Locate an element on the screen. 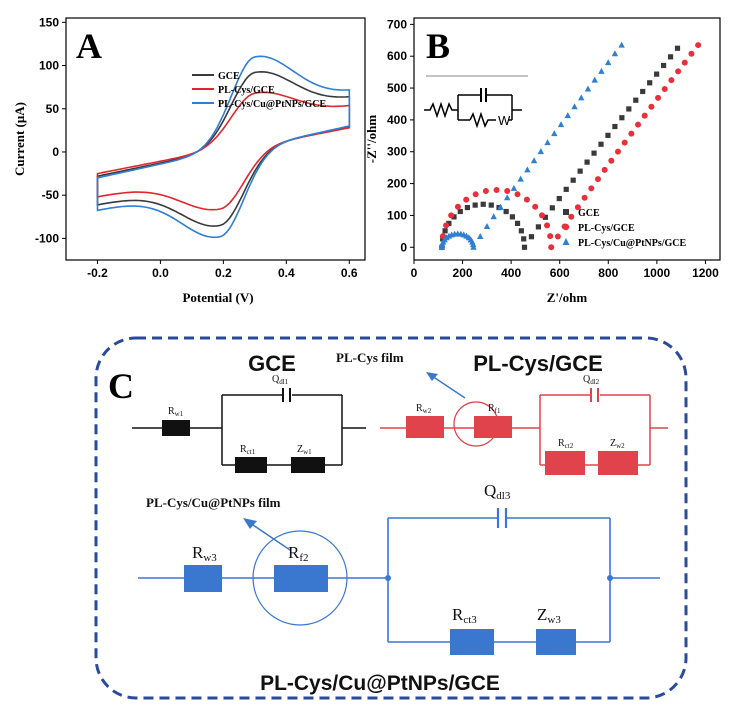 This screenshot has height=722, width=740. x-tick-label-a: 0.0 is located at coordinates (160, 273).